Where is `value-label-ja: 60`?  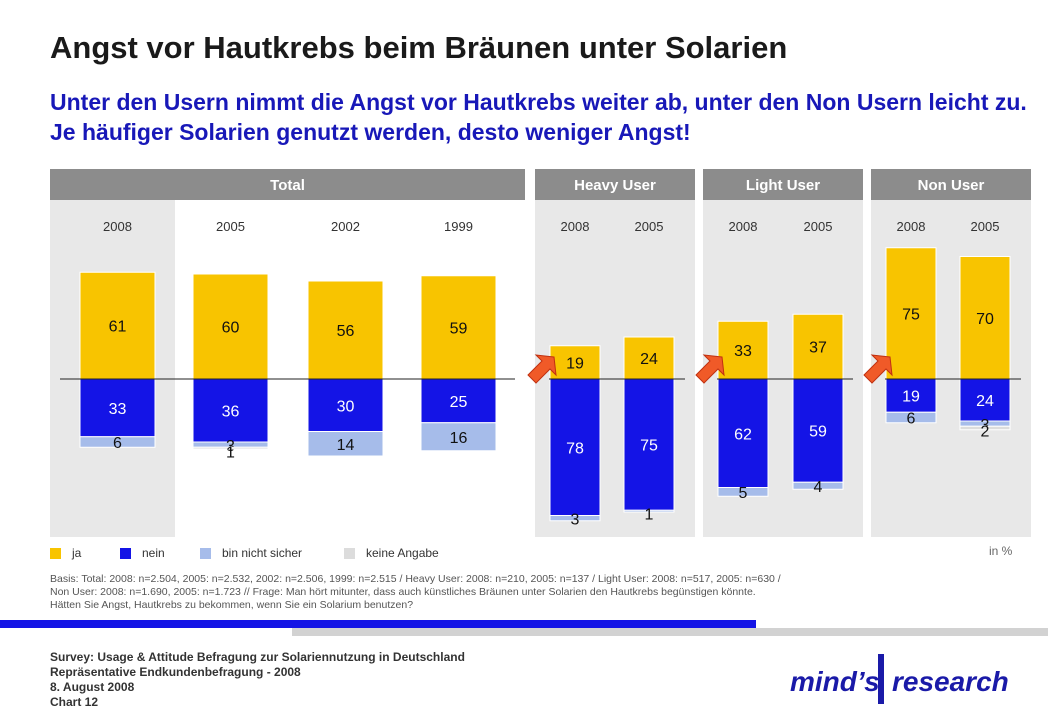
value-label-ja: 60 is located at coordinates (231, 328).